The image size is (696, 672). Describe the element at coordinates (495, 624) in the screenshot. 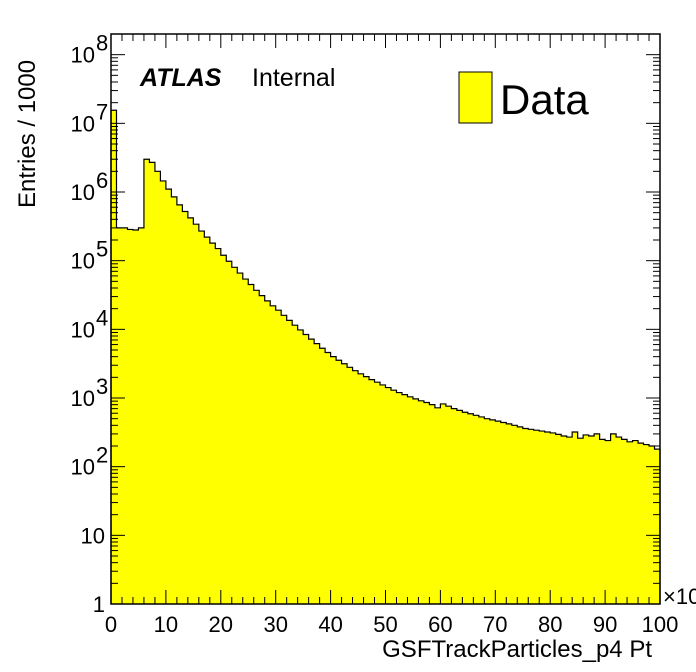

I see `x-tick-label: 70` at that location.